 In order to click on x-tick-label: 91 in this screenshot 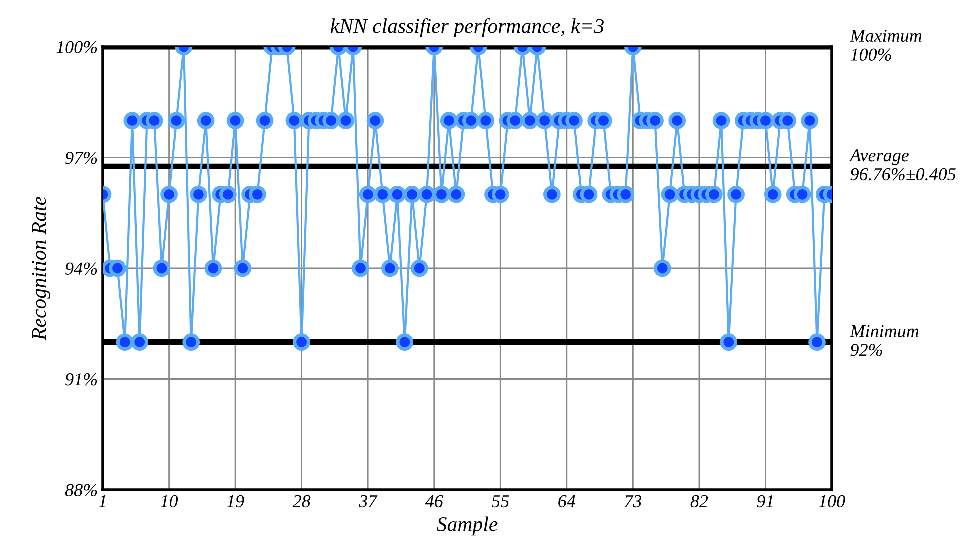, I will do `click(765, 501)`.